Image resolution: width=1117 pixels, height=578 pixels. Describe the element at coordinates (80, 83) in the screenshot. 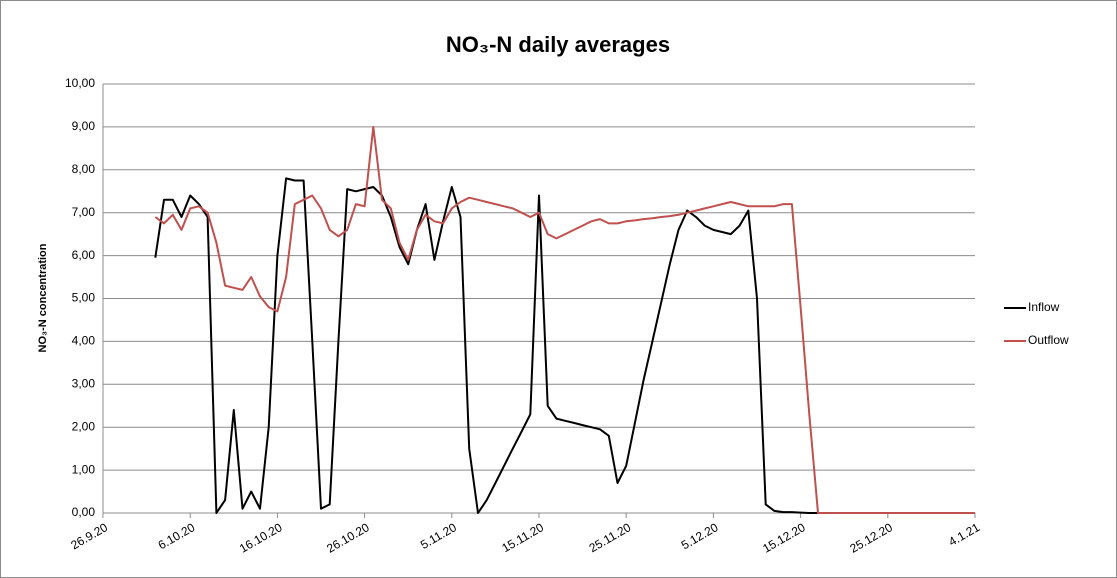

I see `y-tick-label: 10,00` at that location.